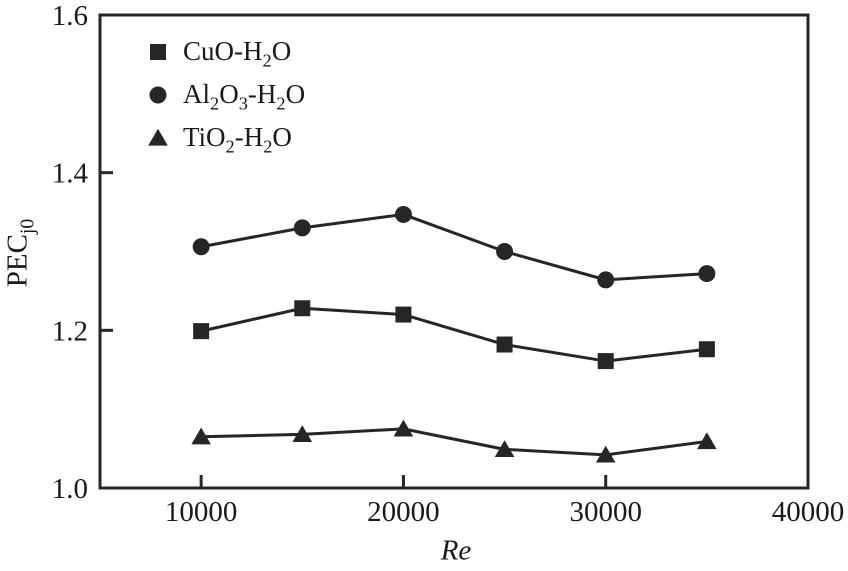 The image size is (848, 571). I want to click on legend-square-marker-glyph, so click(158, 51).